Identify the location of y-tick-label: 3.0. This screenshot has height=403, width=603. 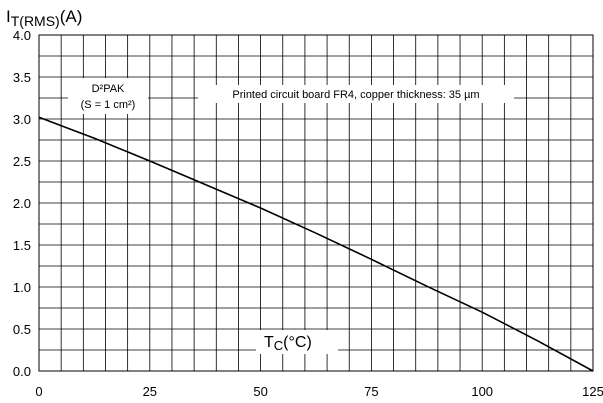
(22, 119).